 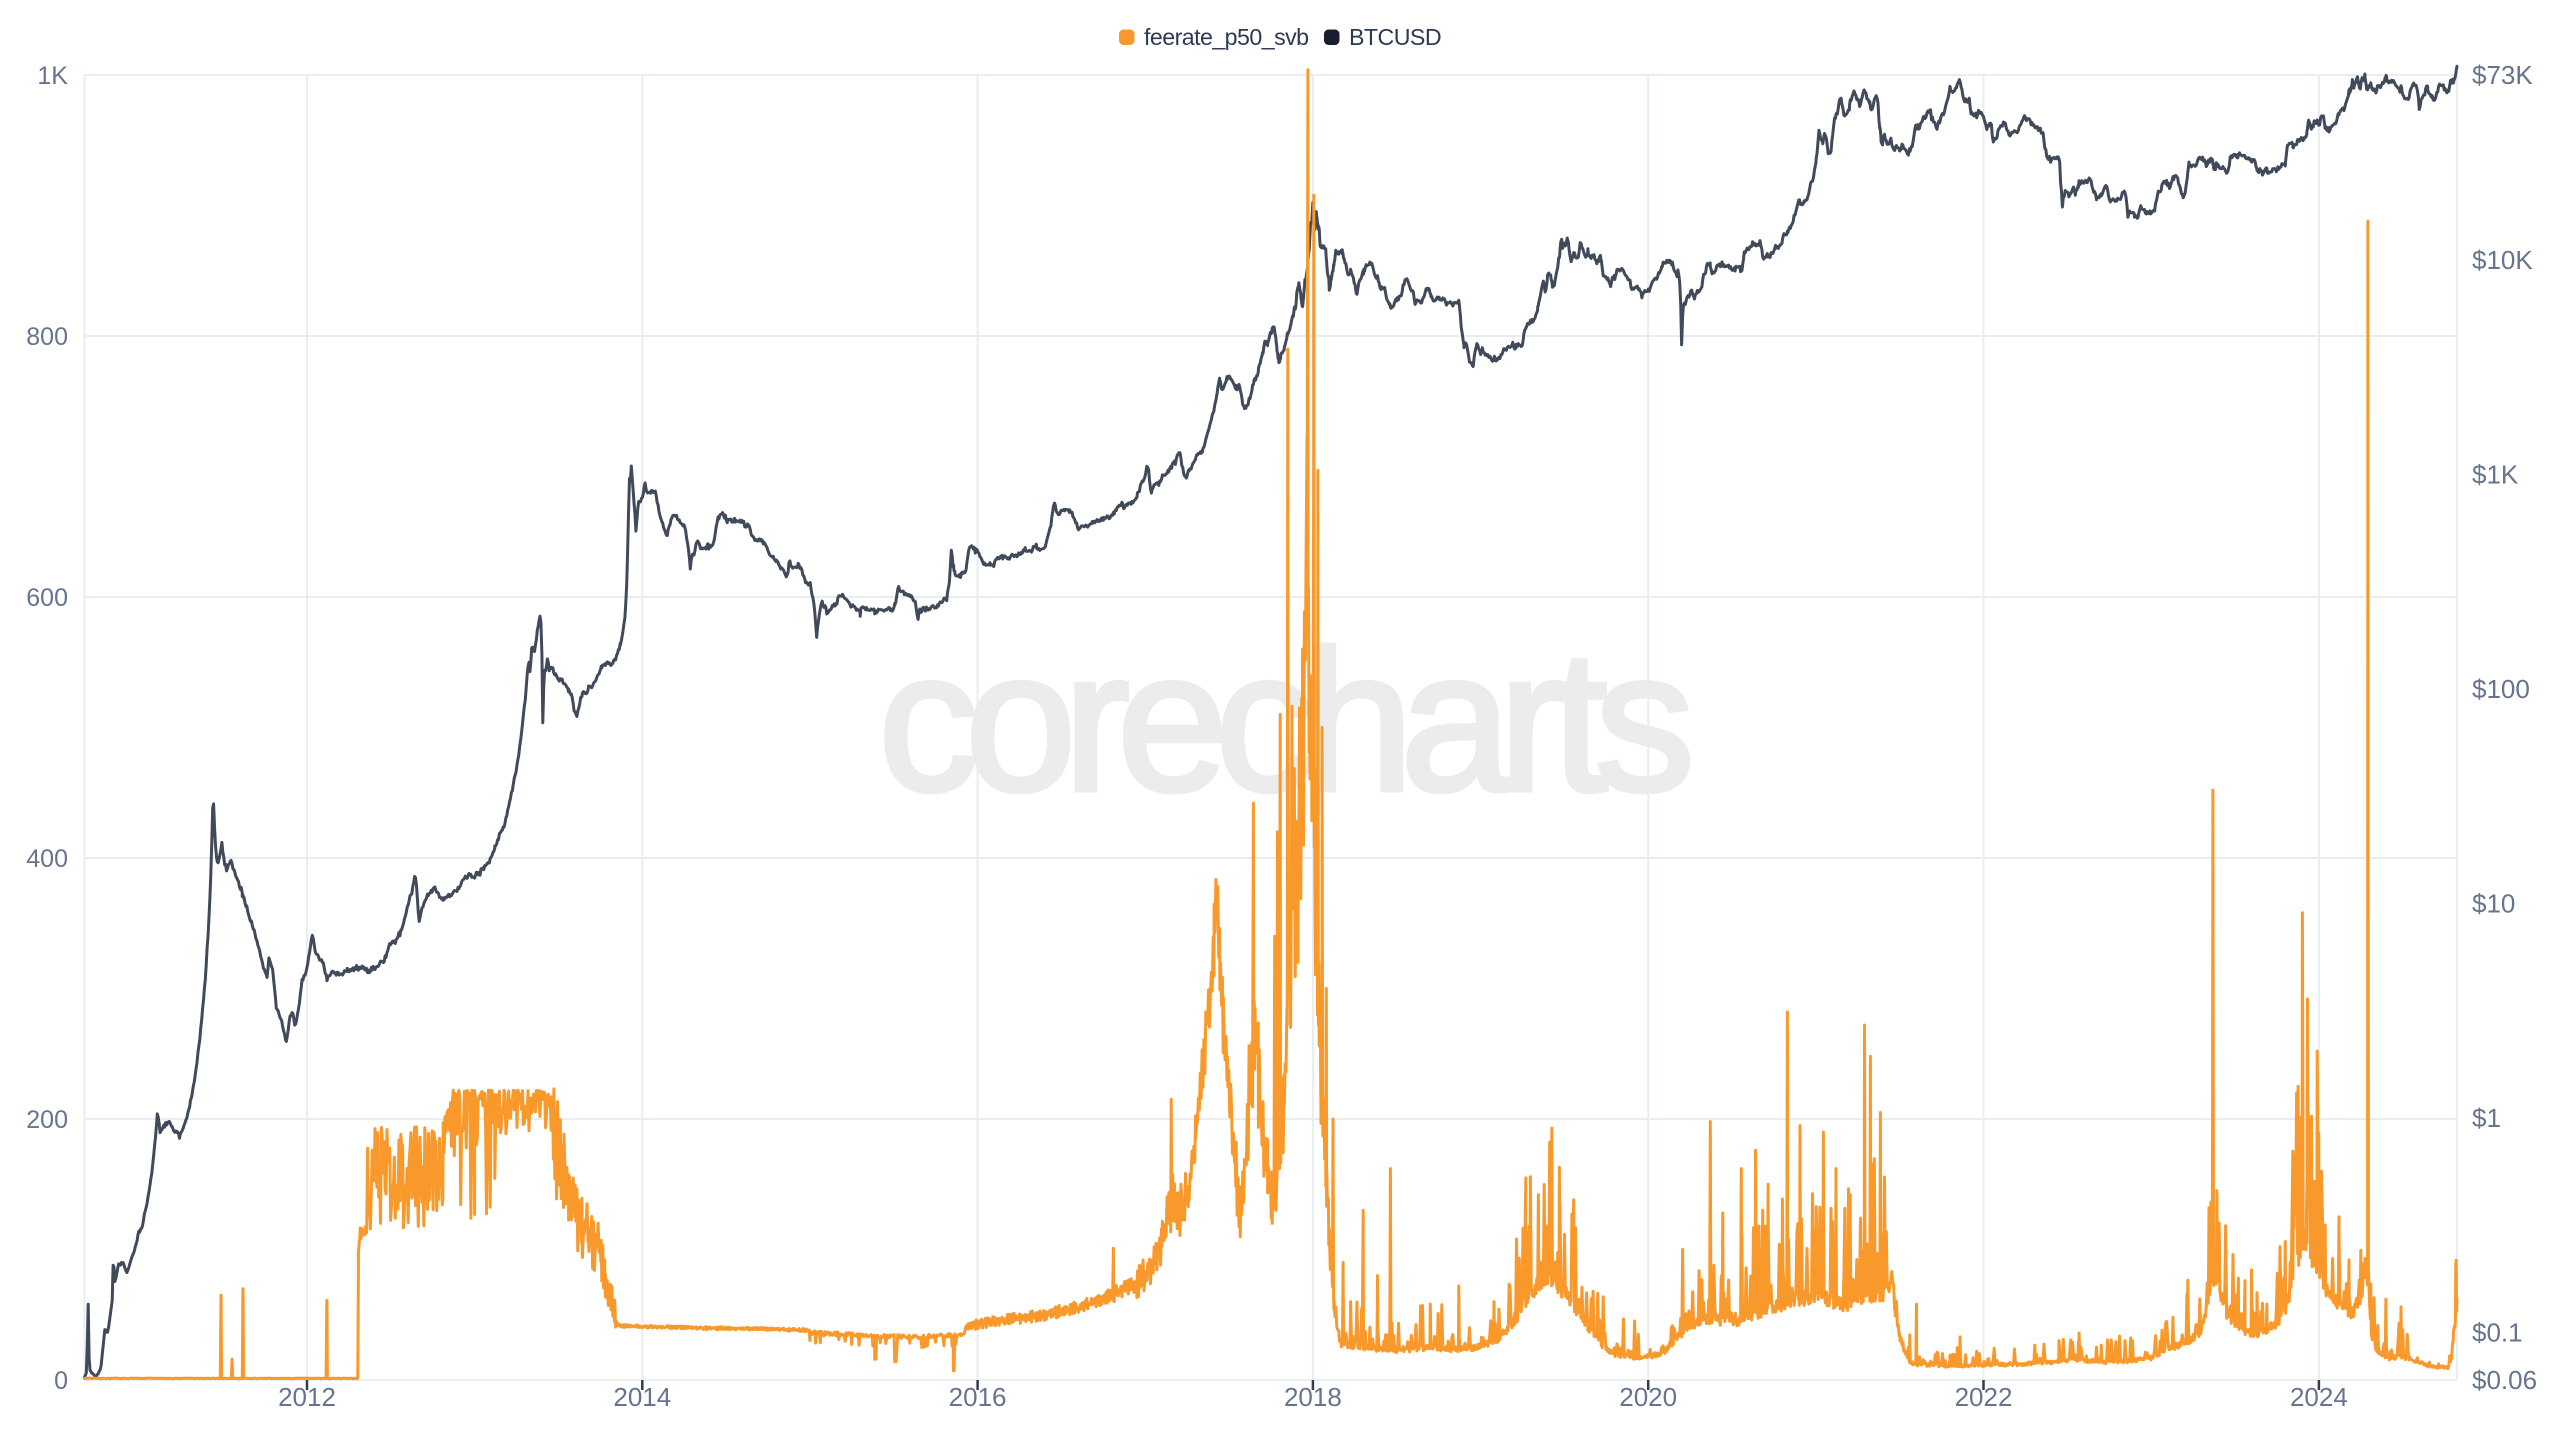 What do you see at coordinates (642, 1397) in the screenshot?
I see `svg-text: 2014` at bounding box center [642, 1397].